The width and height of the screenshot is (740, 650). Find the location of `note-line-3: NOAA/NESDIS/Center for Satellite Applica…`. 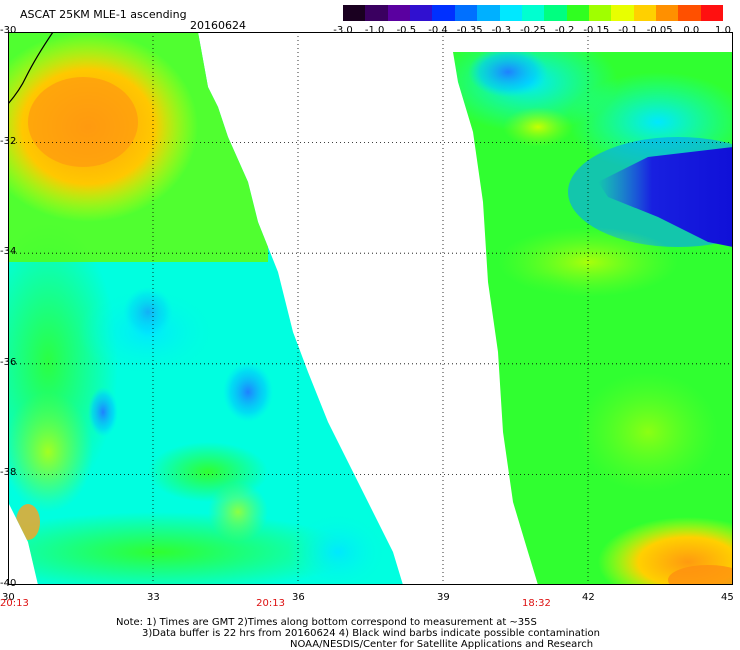

note-line-3: NOAA/NESDIS/Center for Satellite Applica… is located at coordinates (441, 644).